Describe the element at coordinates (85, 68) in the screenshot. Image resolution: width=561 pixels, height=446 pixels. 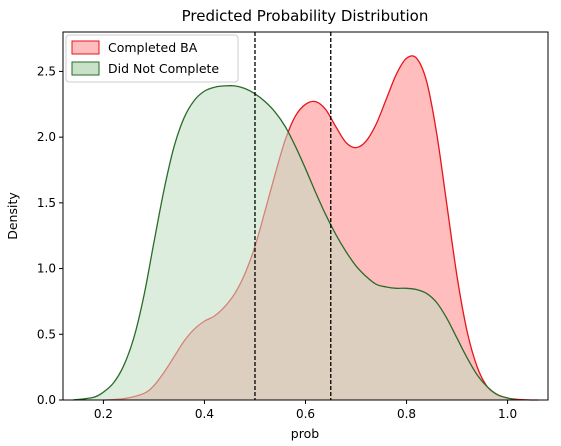
I see `legend-swatch-did-not-complete` at that location.